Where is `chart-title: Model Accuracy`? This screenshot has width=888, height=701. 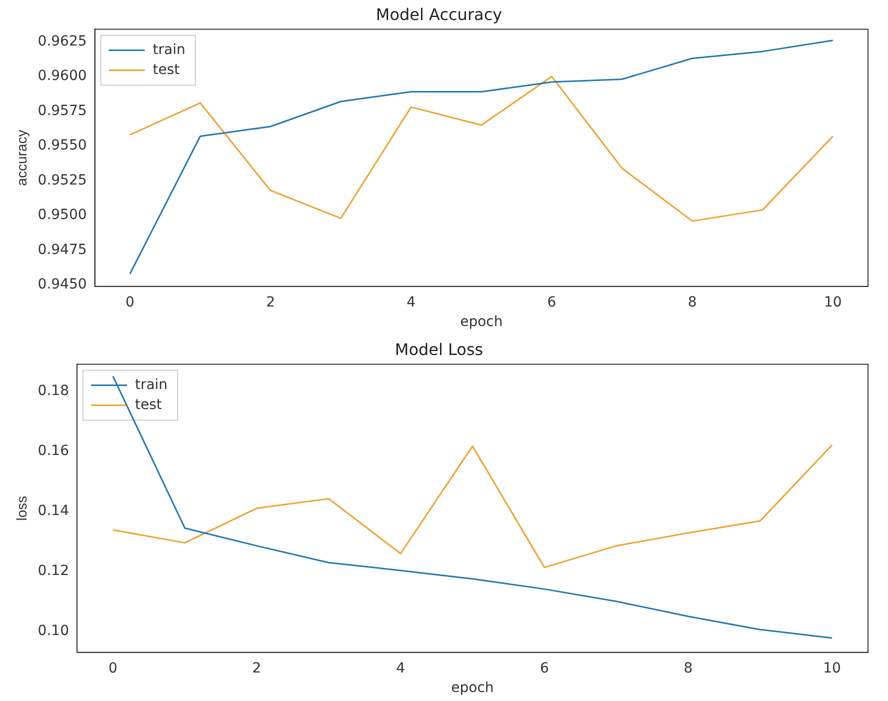
chart-title: Model Accuracy is located at coordinates (439, 14).